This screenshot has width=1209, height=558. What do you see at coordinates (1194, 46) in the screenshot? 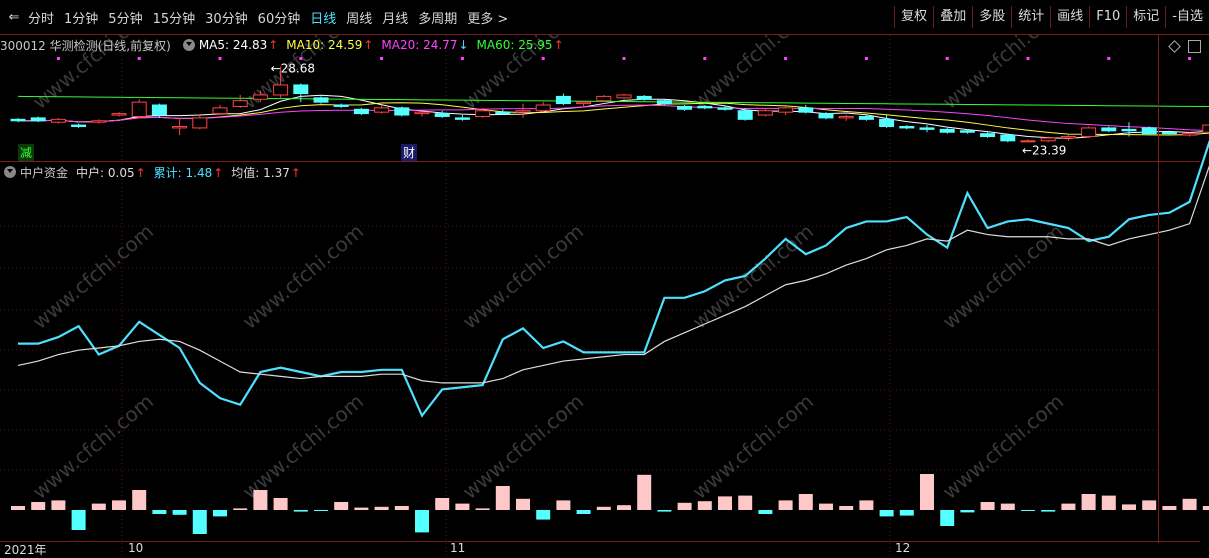
I see `window-box-icon` at bounding box center [1194, 46].